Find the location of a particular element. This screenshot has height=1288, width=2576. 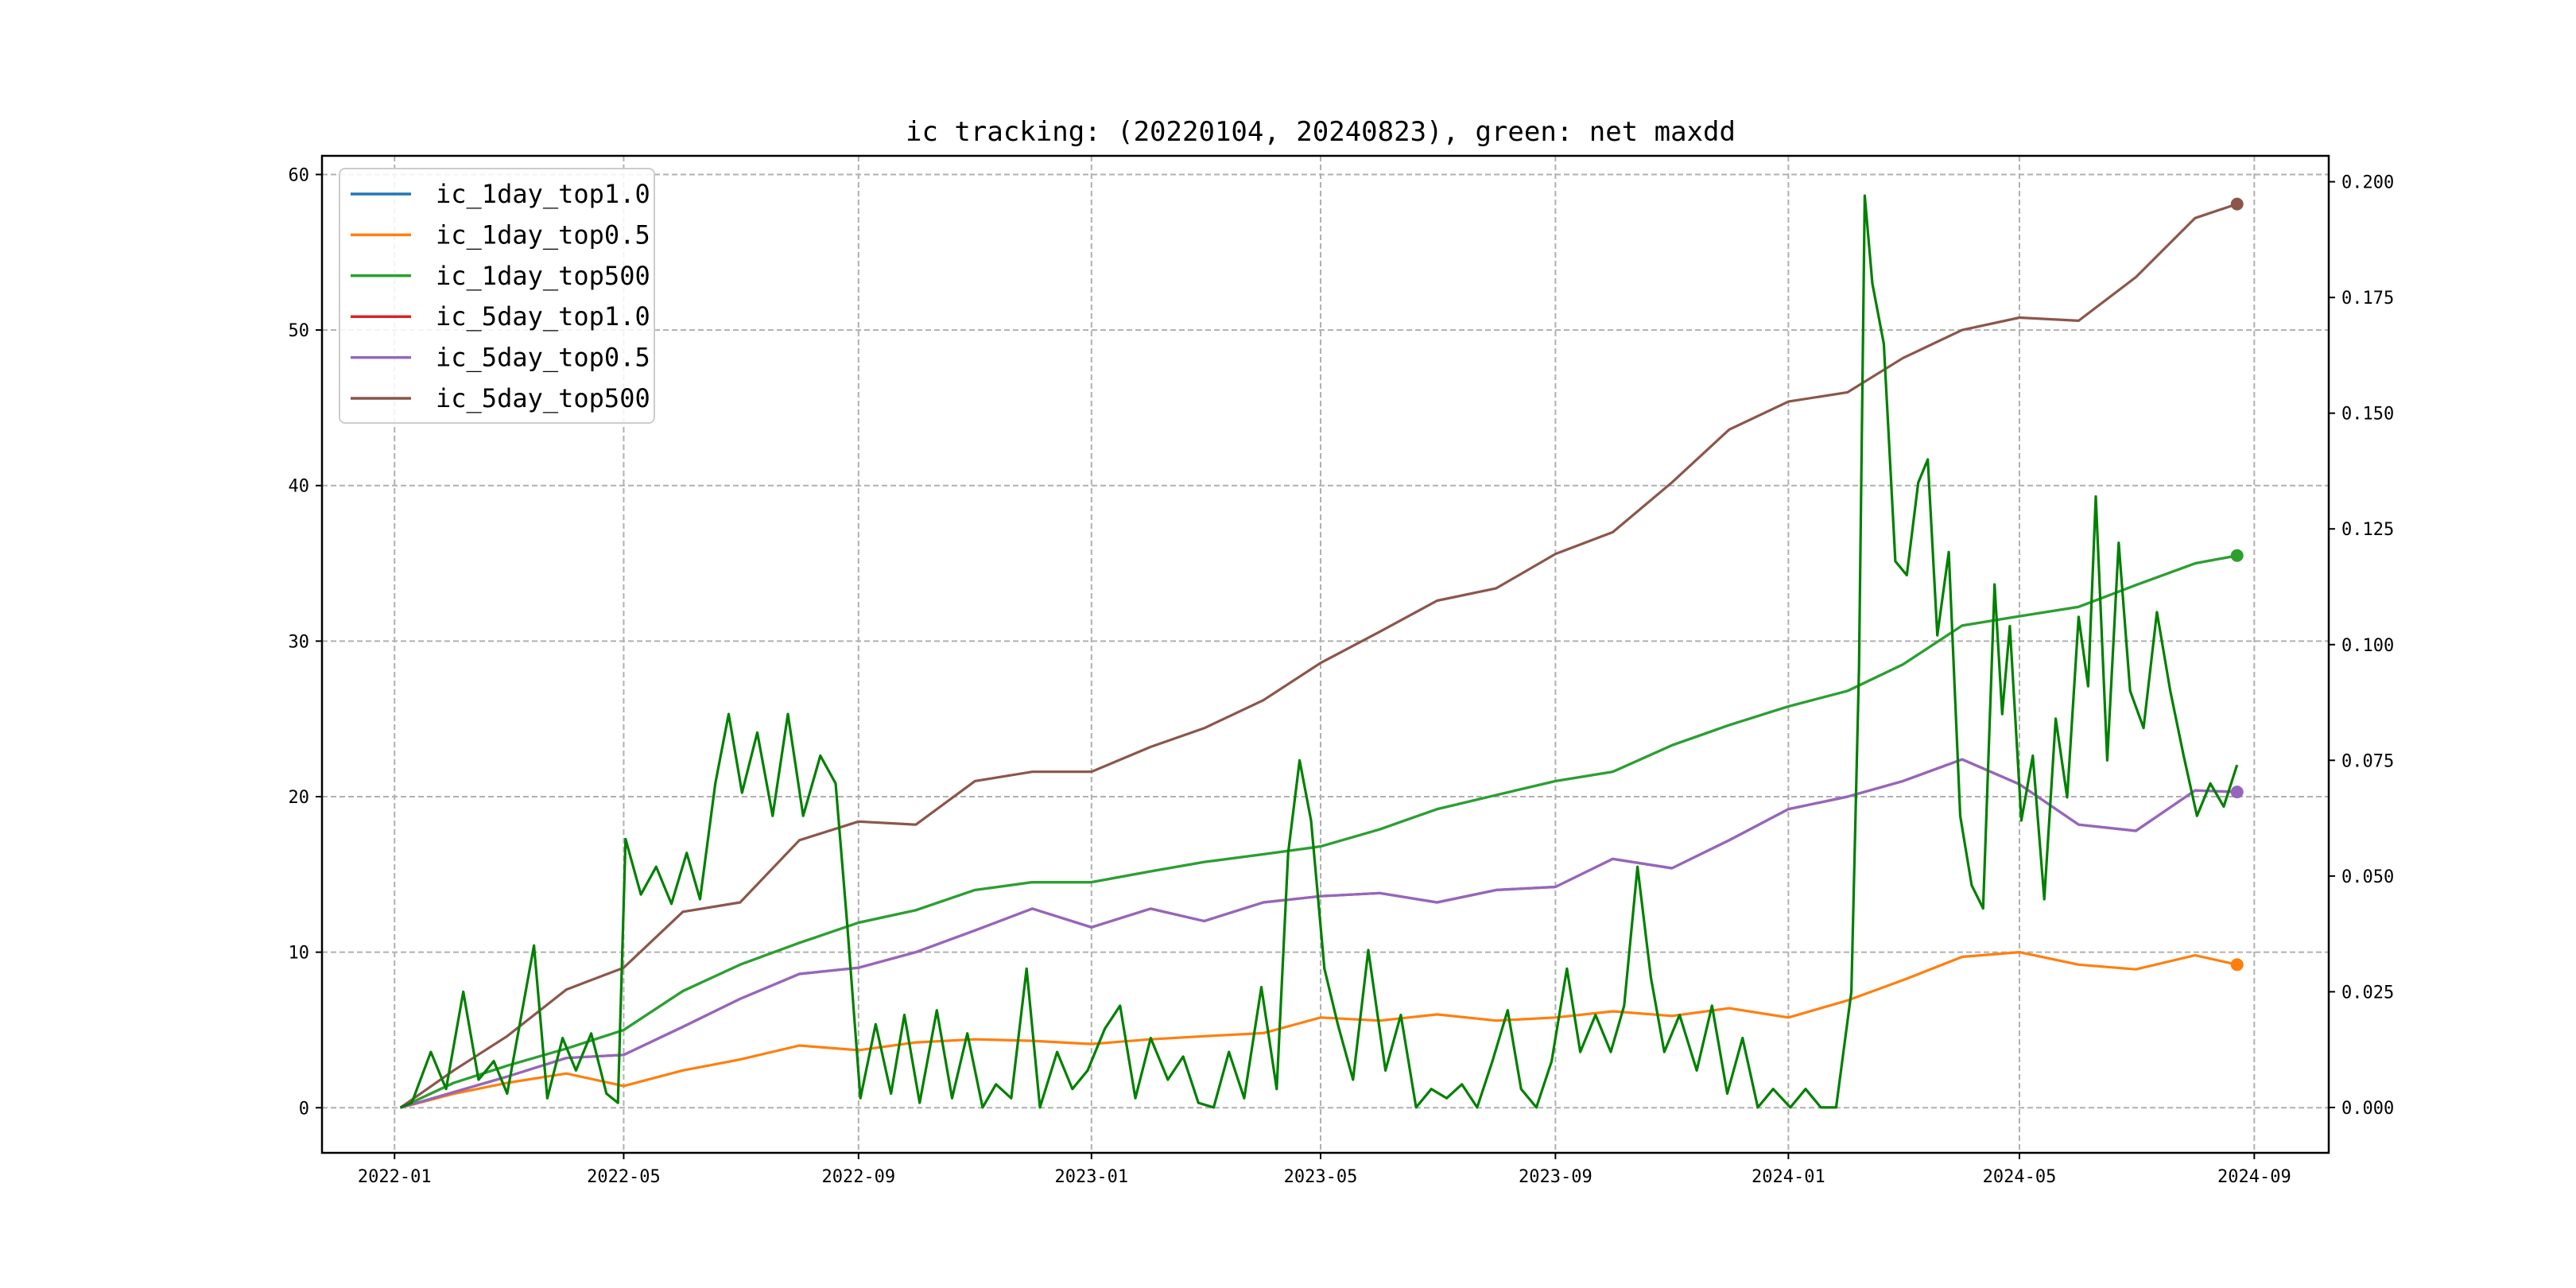

legend-label: ic_1day_top0.5 is located at coordinates (543, 234).